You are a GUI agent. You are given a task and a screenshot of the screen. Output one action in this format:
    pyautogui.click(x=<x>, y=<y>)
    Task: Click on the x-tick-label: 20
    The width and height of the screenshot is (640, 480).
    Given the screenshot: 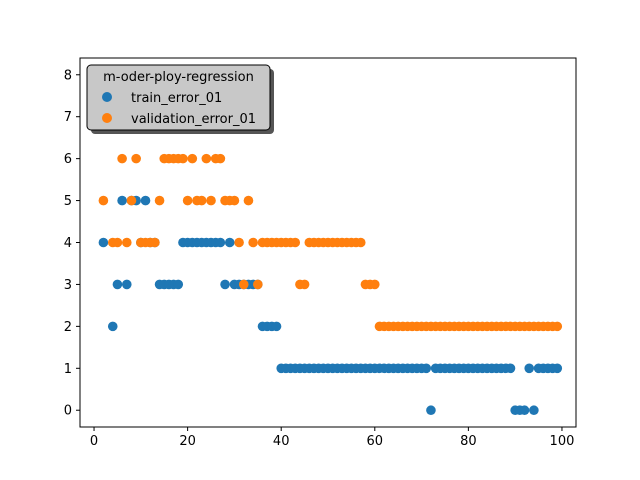 What is the action you would take?
    pyautogui.click(x=187, y=441)
    